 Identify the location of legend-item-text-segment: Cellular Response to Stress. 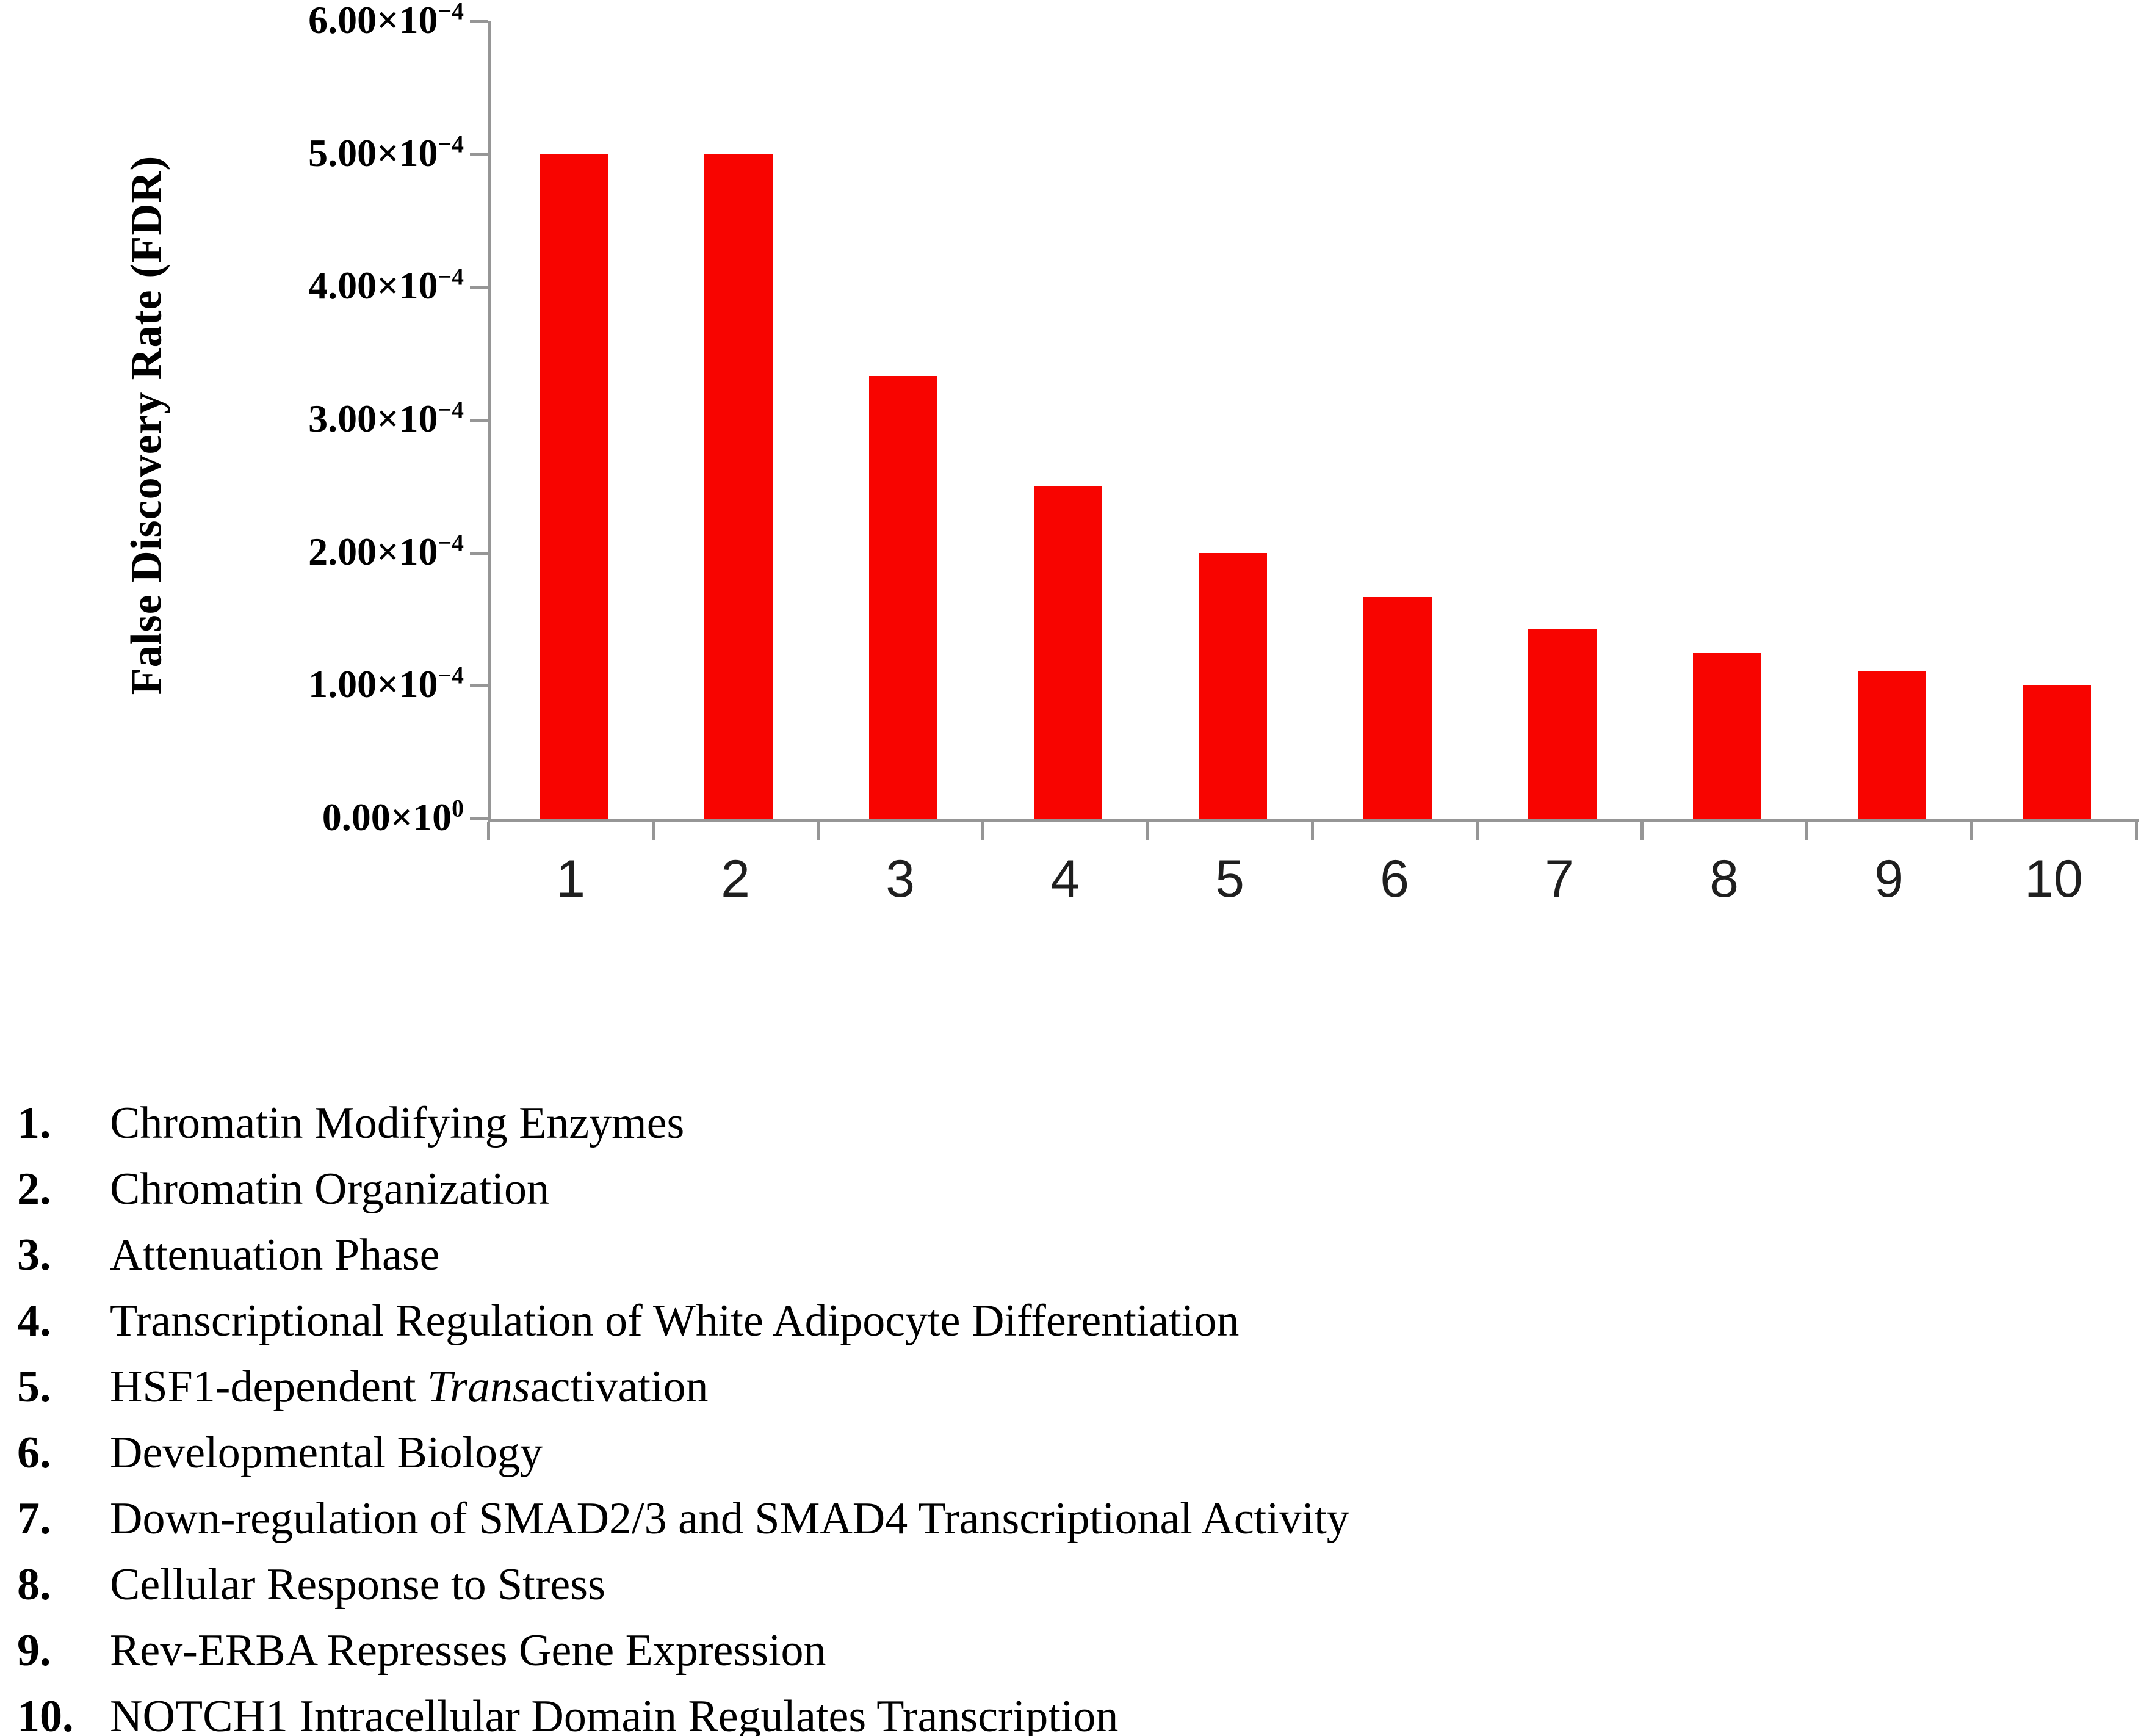
(357, 1584).